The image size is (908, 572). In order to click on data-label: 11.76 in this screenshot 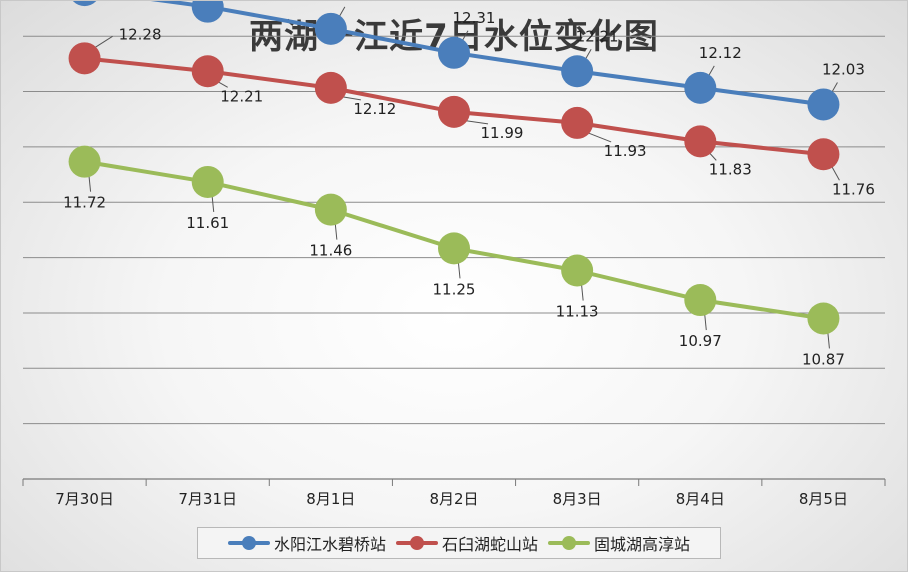, I will do `click(853, 189)`.